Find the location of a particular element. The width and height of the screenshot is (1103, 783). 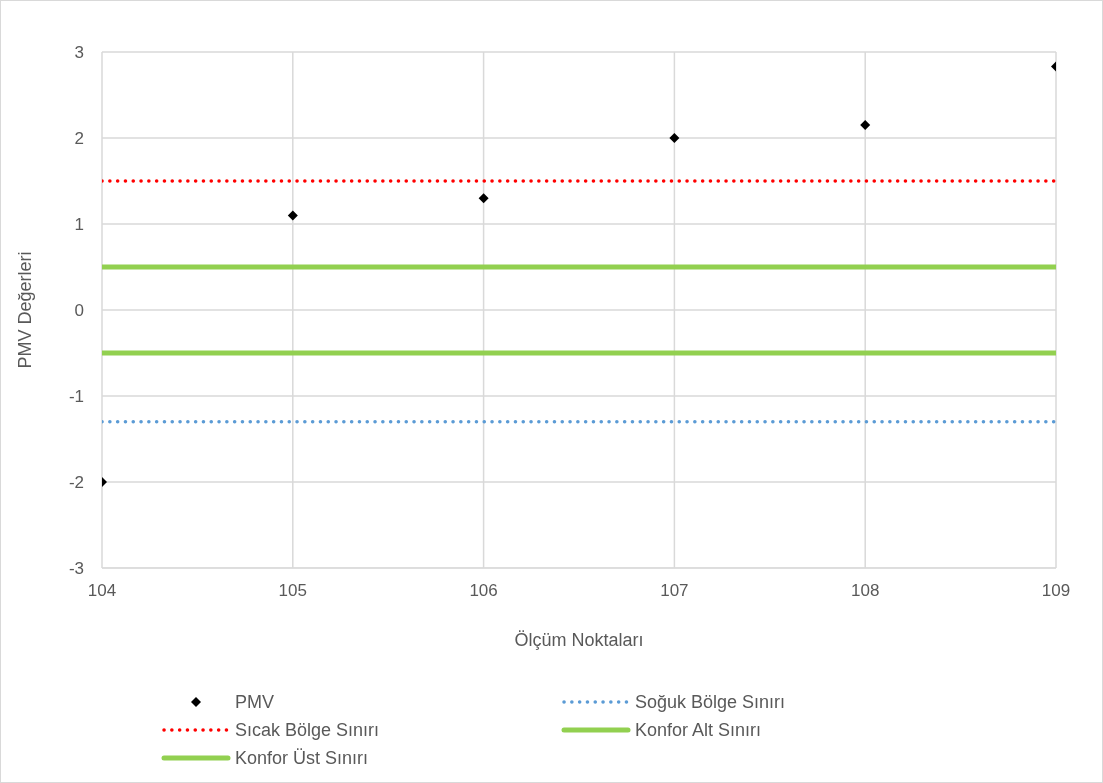

legend-label: Sıcak Bölge Sınırı is located at coordinates (307, 730).